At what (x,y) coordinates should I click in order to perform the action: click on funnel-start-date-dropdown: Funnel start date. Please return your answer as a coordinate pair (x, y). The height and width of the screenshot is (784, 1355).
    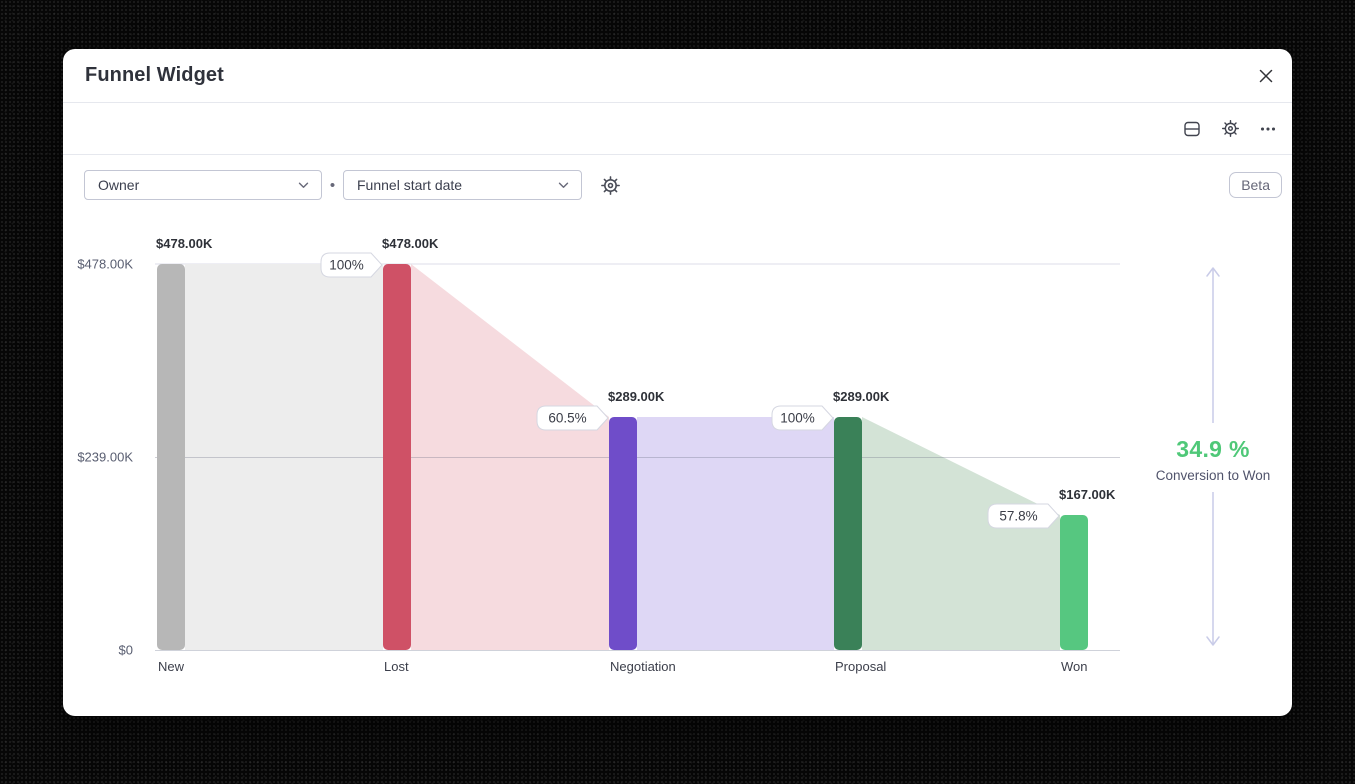
    Looking at the image, I should click on (462, 185).